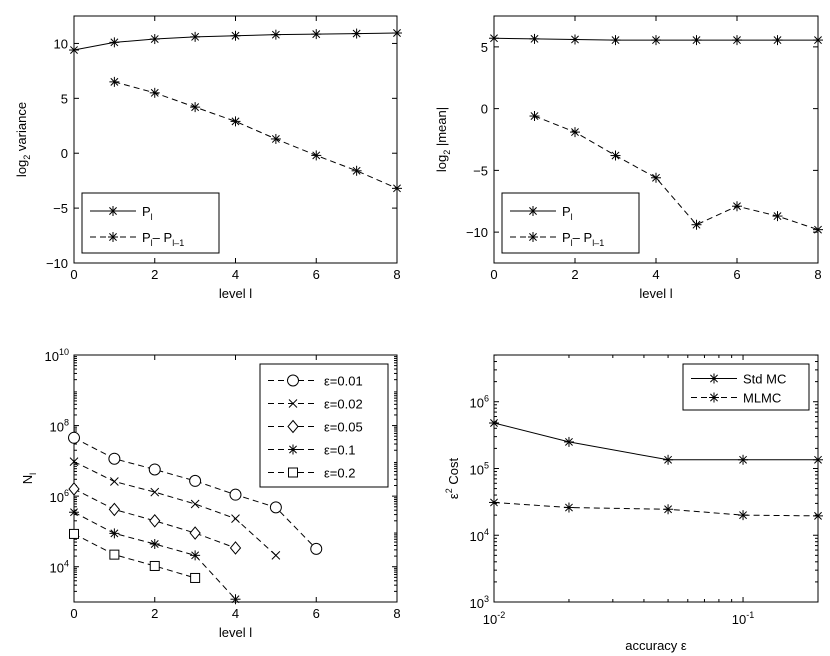 This screenshot has height=656, width=830. Describe the element at coordinates (452, 479) in the screenshot. I see `y-axis-label: ε2 Cost` at that location.